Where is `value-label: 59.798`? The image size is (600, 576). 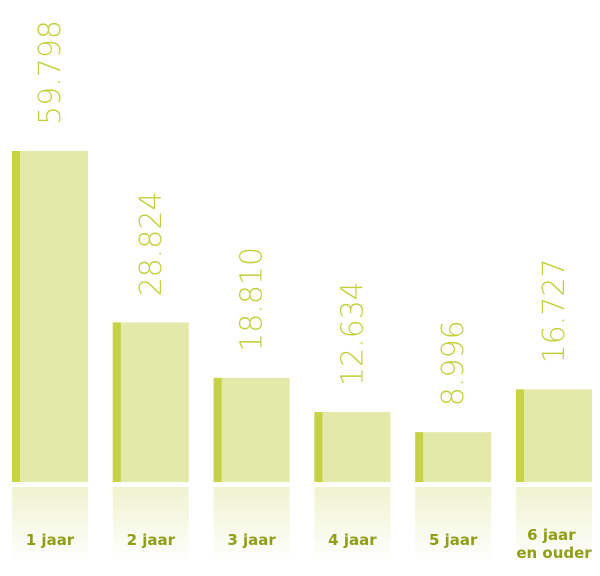 value-label: 59.798 is located at coordinates (50, 72).